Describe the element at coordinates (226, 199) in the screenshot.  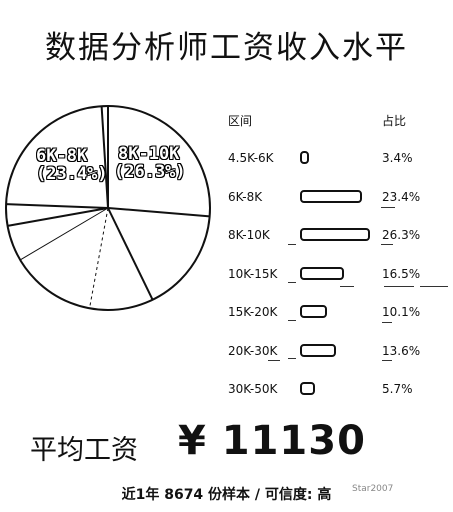
I see `table-row: 6K-8K 23.4%` at that location.